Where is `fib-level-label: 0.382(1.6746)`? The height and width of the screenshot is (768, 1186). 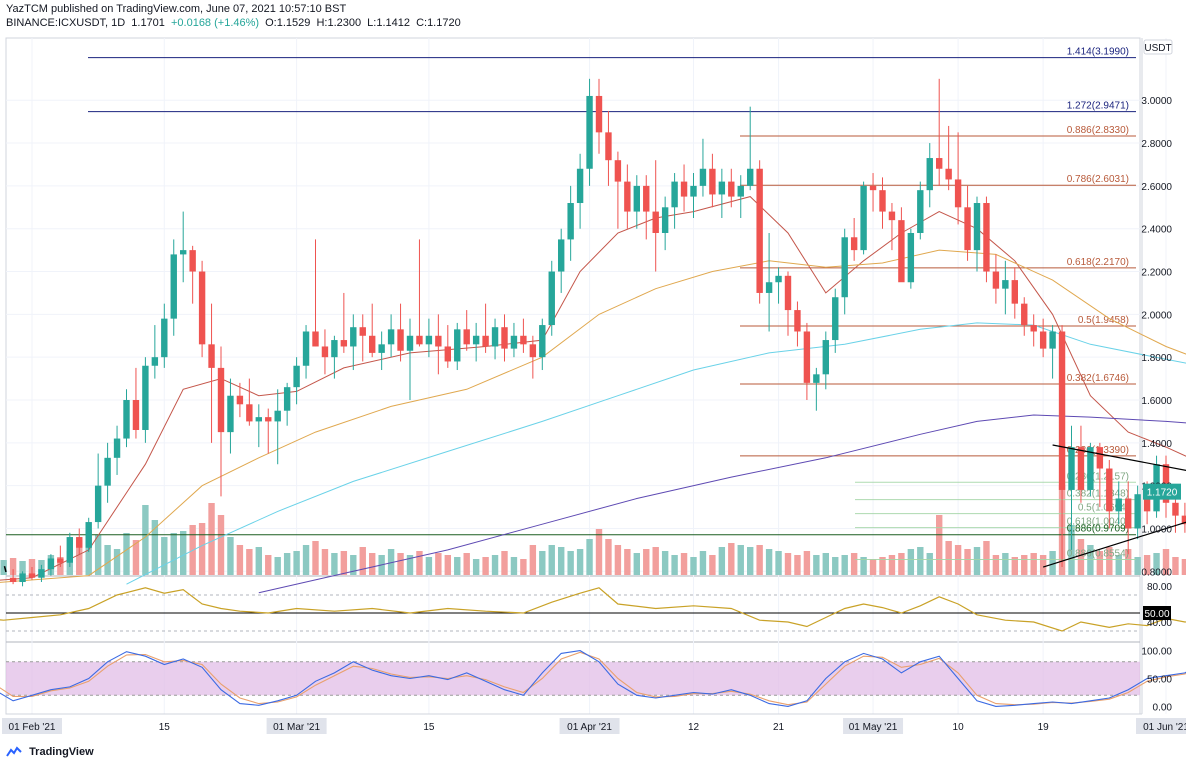
fib-level-label: 0.382(1.6746) is located at coordinates (1098, 378).